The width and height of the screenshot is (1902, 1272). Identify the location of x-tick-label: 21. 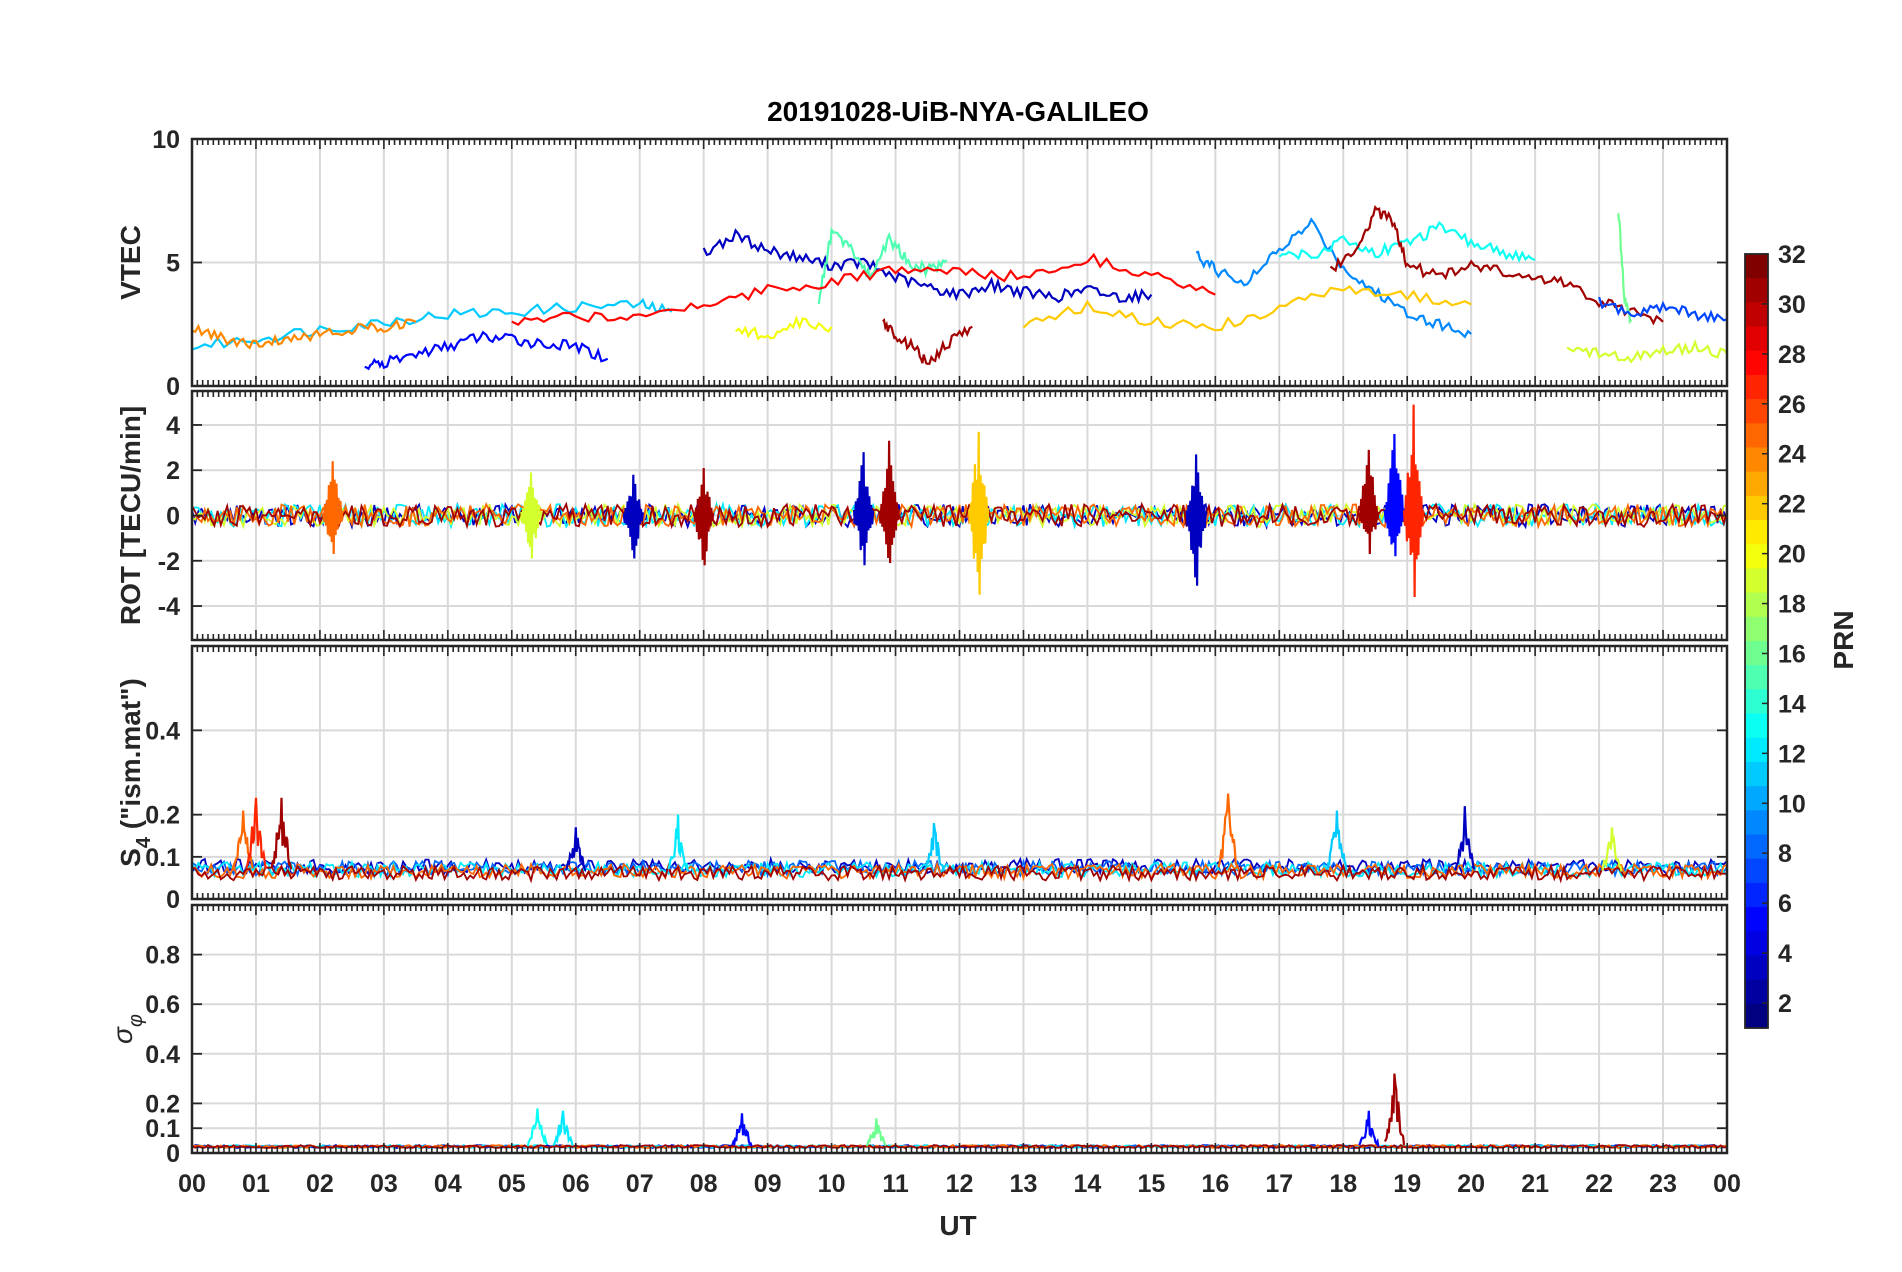
(1535, 1184).